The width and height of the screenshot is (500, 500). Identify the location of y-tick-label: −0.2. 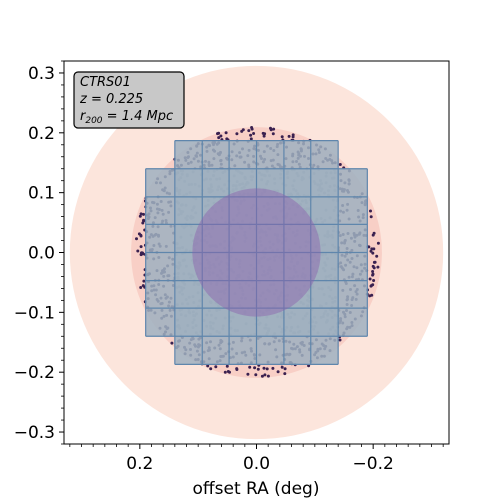
(34, 373).